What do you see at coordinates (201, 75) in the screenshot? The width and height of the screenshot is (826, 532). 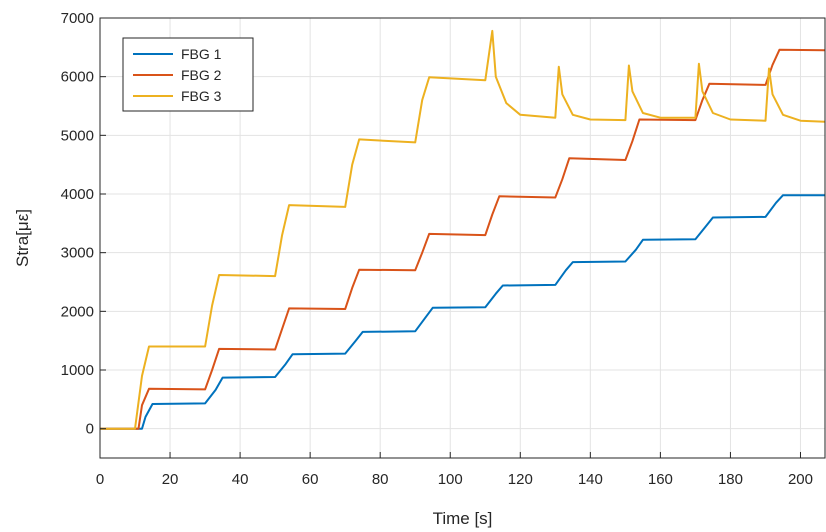 I see `legend-label-fbg-2: FBG 2` at bounding box center [201, 75].